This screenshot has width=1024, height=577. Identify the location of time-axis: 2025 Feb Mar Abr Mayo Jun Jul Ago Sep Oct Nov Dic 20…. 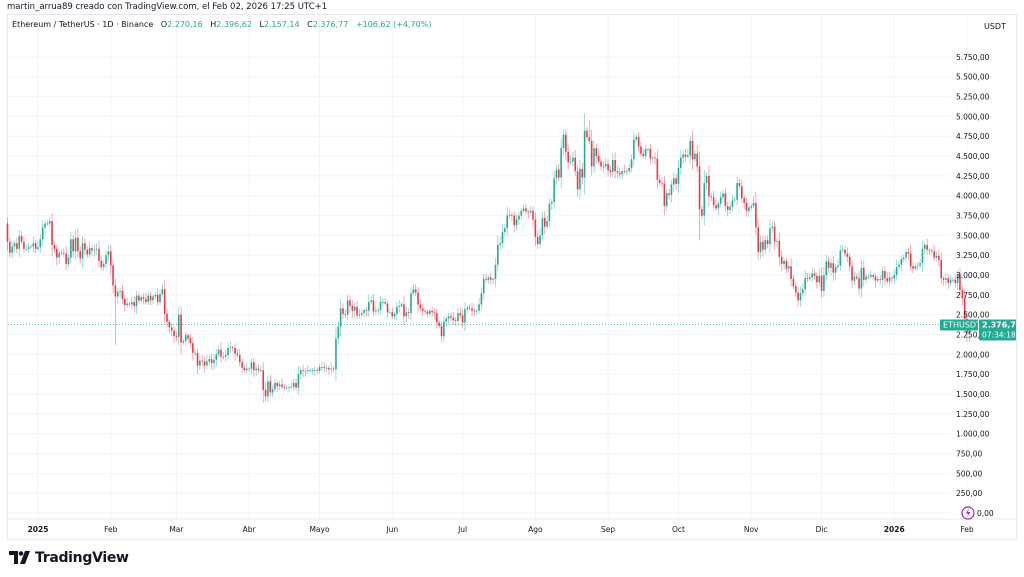
(512, 526).